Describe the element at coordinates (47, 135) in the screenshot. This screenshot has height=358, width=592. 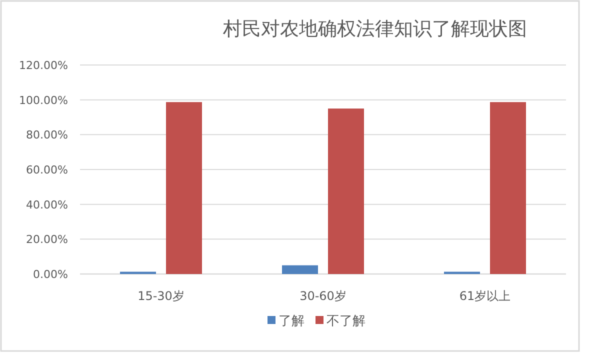
I see `y-tick-label: 80.00%` at that location.